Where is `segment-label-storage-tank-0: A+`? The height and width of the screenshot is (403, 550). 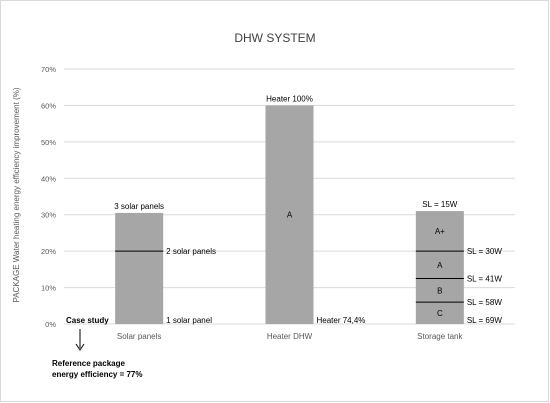 segment-label-storage-tank-0: A+ is located at coordinates (440, 231).